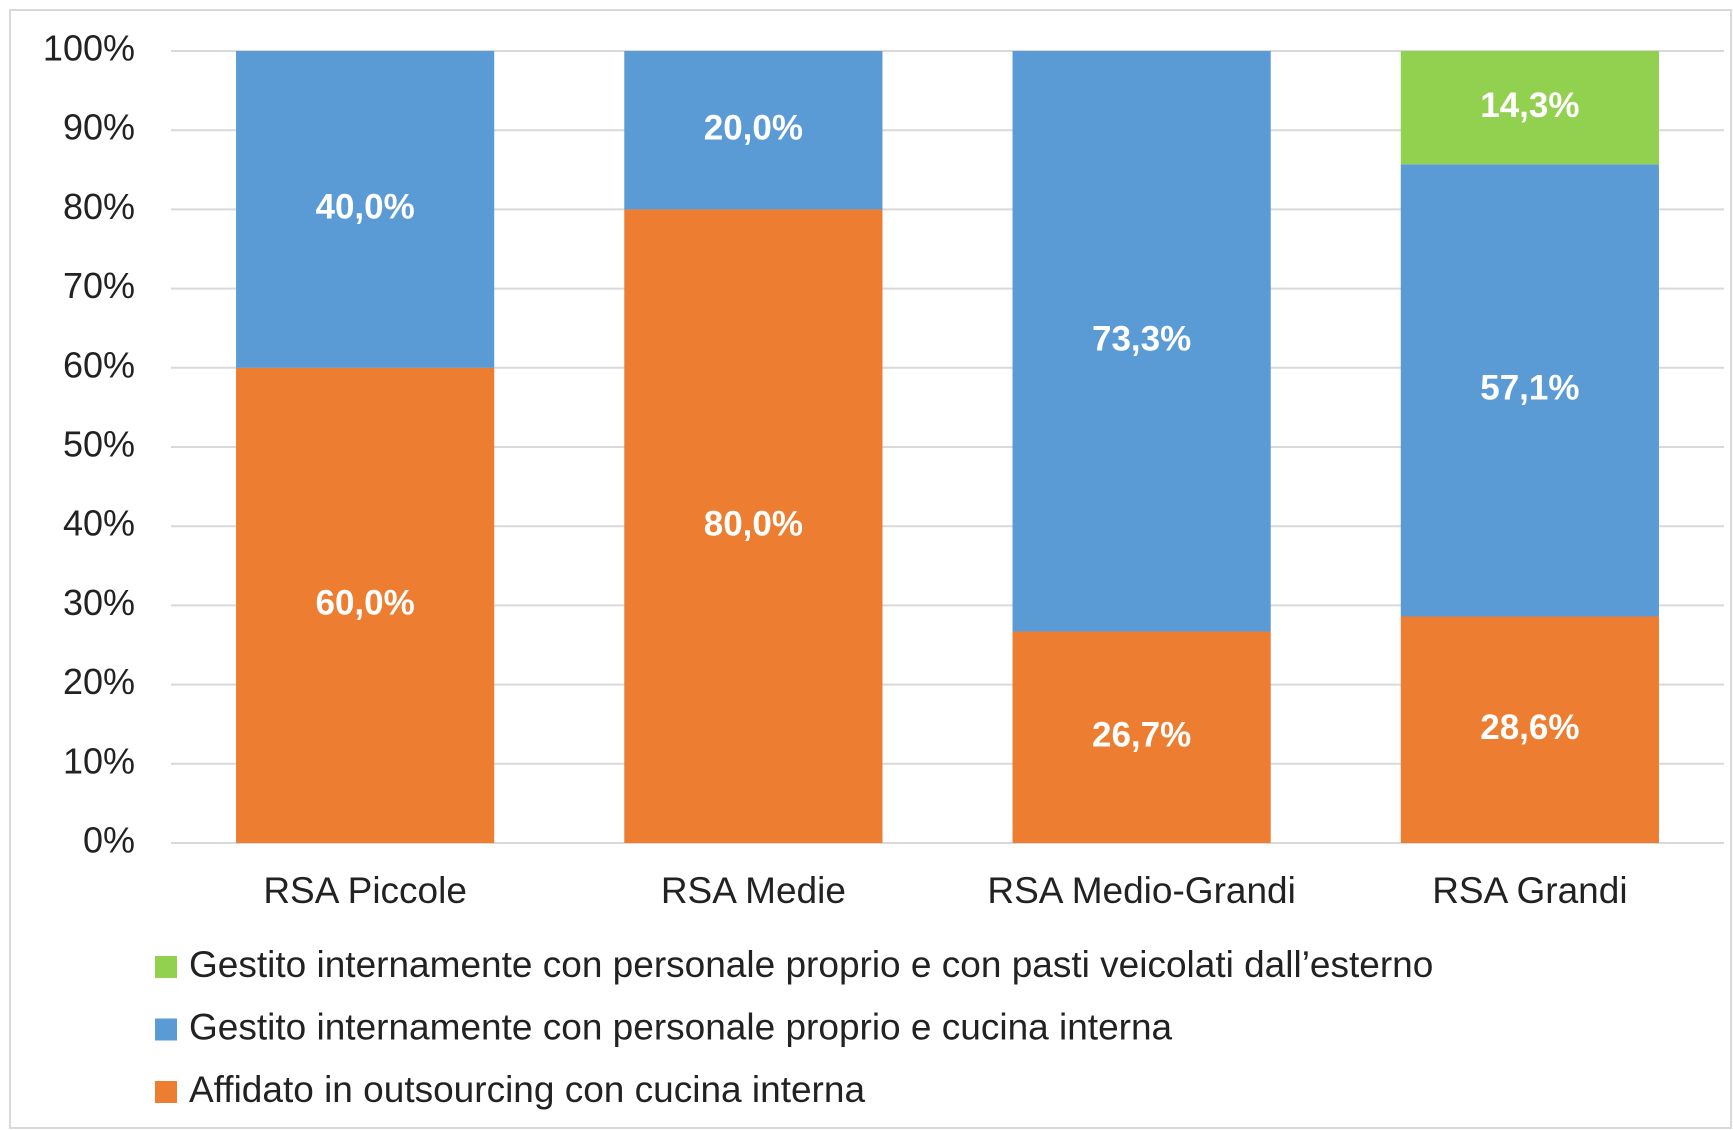  Describe the element at coordinates (99, 364) in the screenshot. I see `y-tick-label: 60%` at that location.